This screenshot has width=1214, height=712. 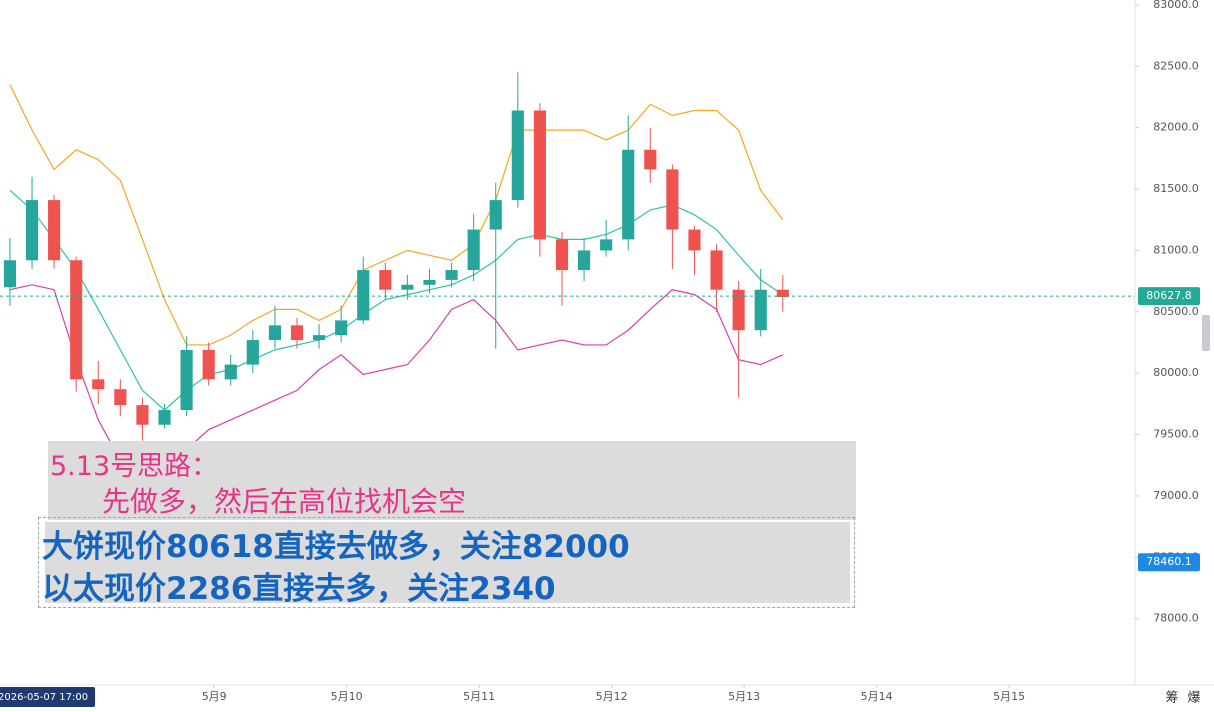 I want to click on y-tick-label: 83000.0, so click(x=1176, y=5).